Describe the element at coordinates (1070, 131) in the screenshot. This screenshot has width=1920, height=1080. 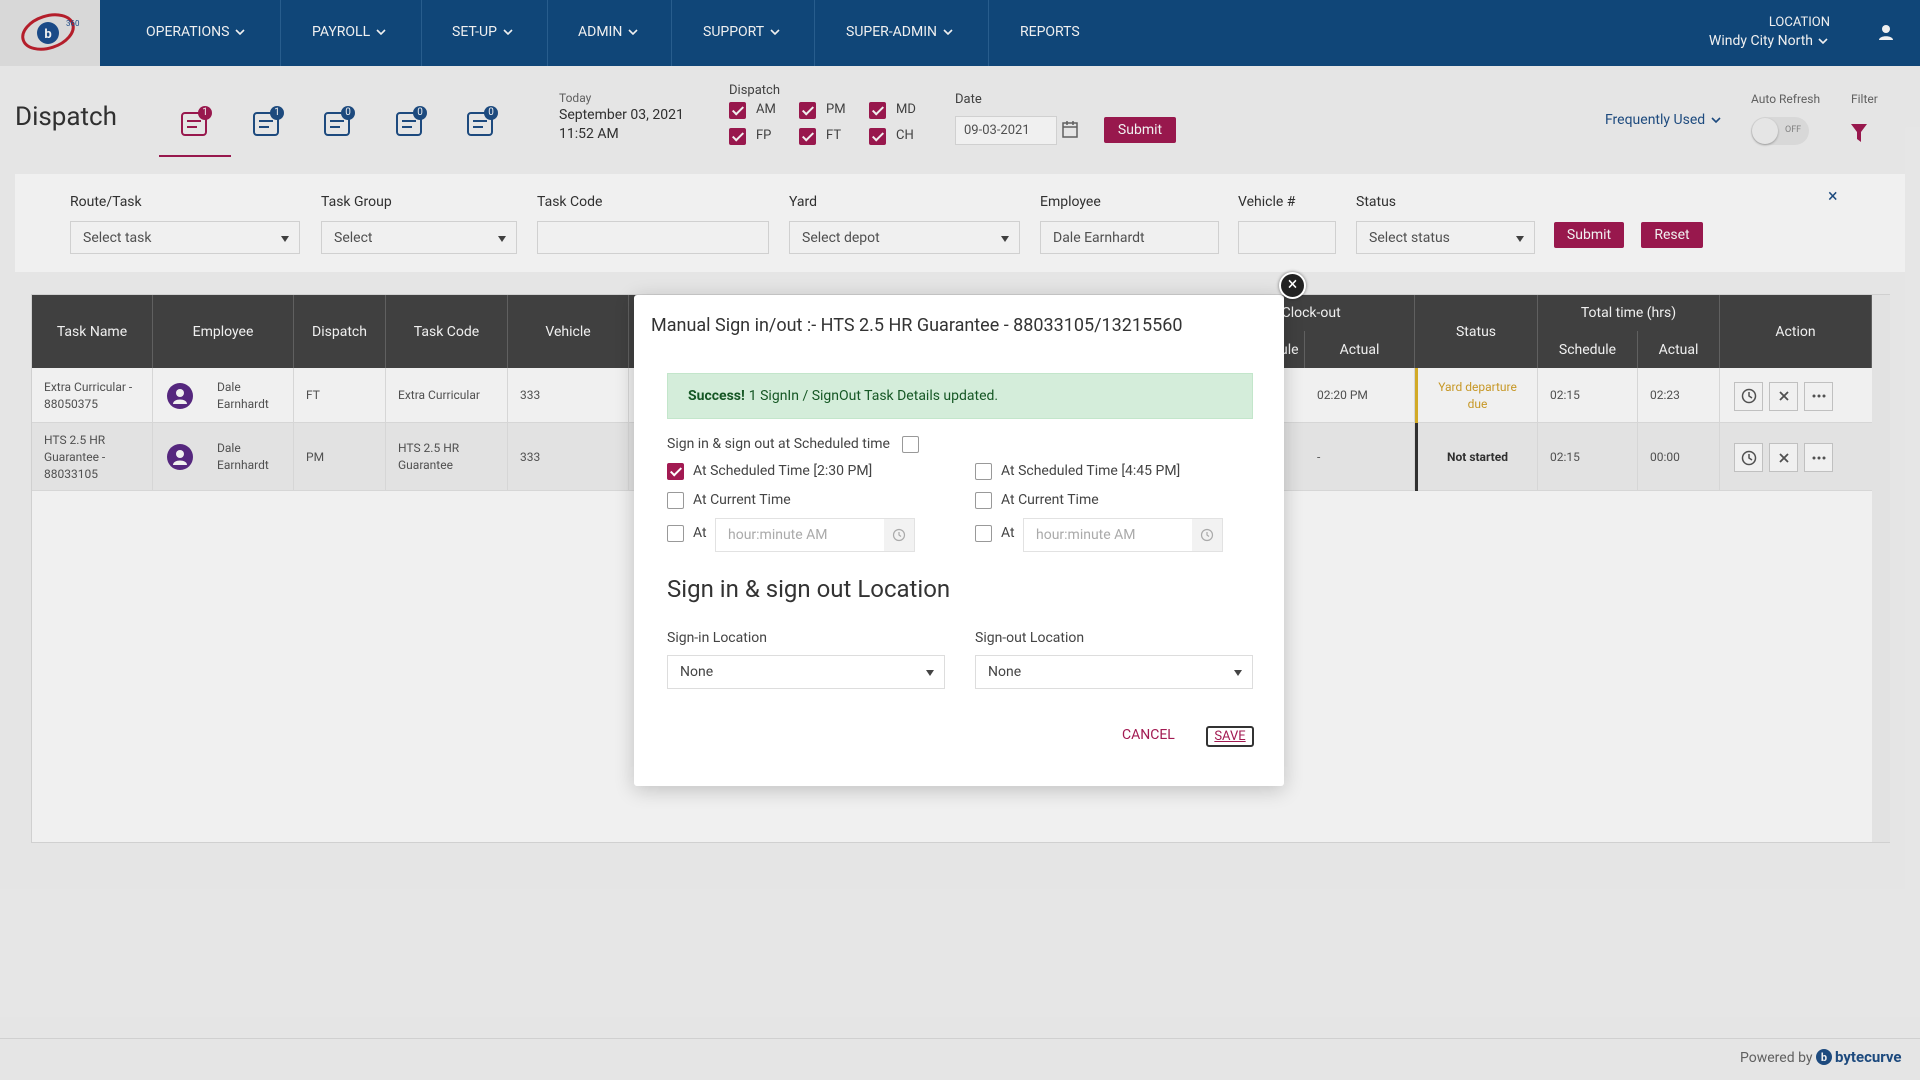
I see `calendar-icon` at that location.